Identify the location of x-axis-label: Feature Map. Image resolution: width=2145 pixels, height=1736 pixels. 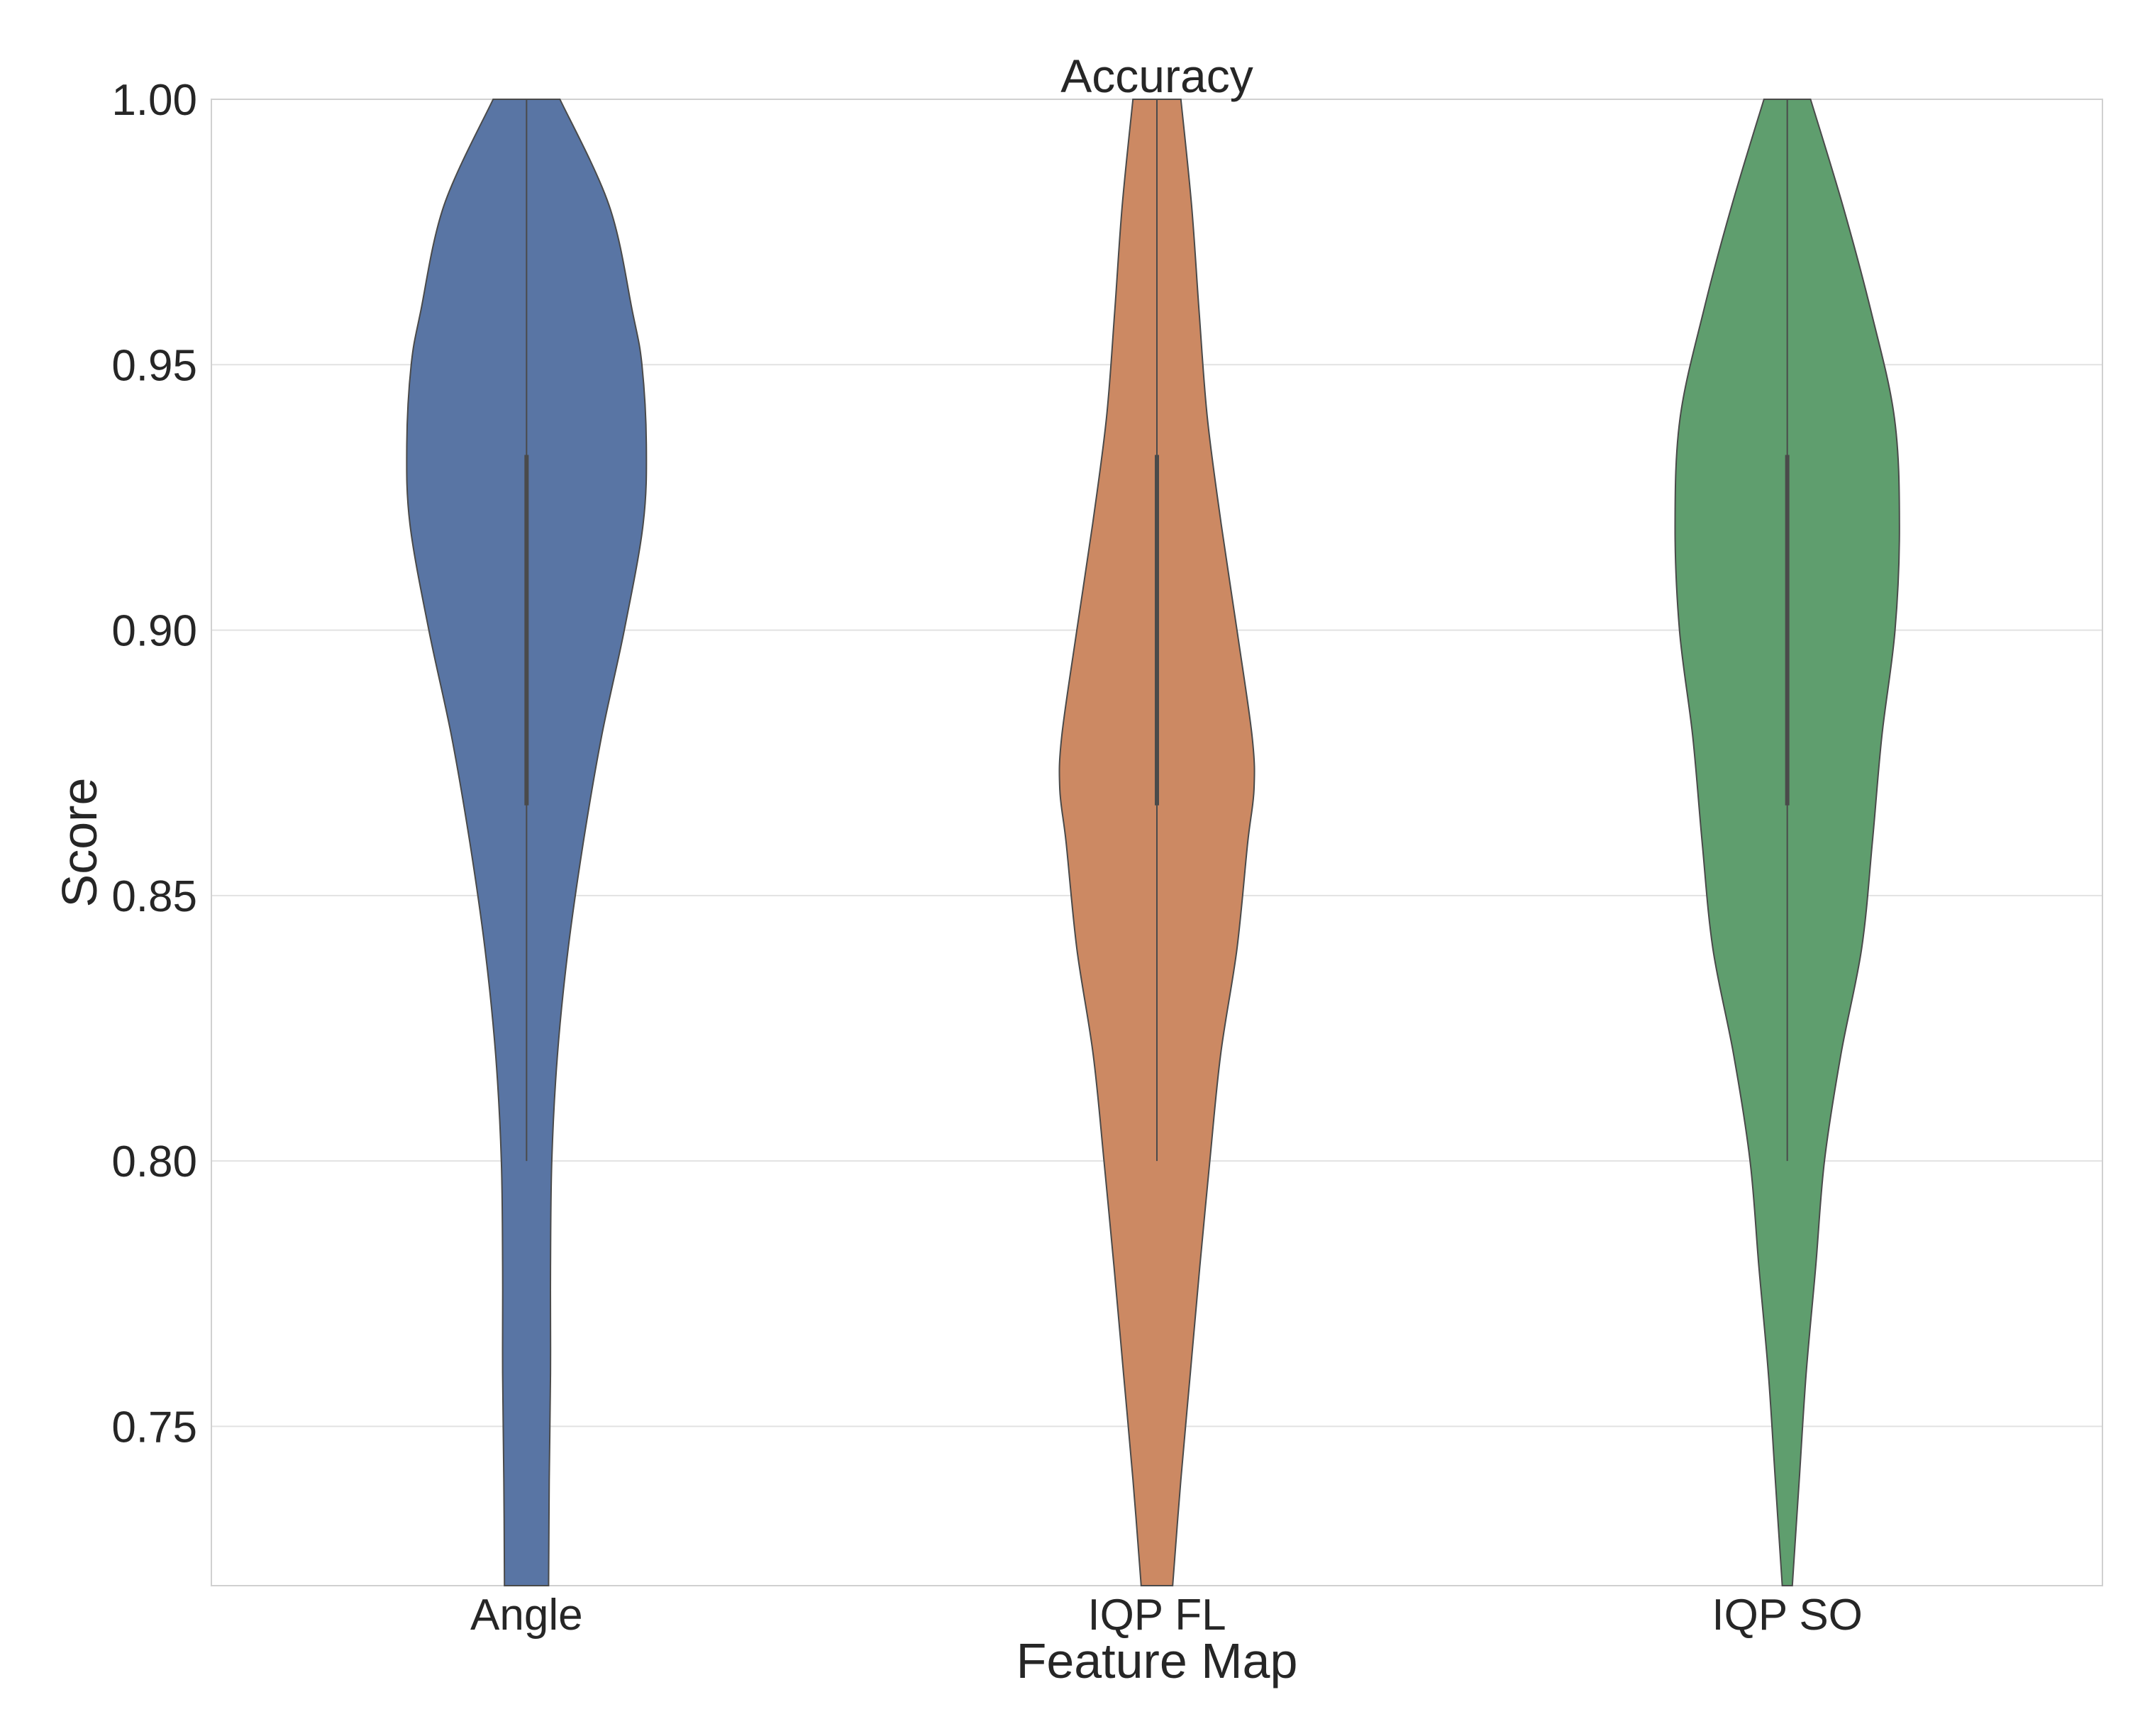
(1157, 1660).